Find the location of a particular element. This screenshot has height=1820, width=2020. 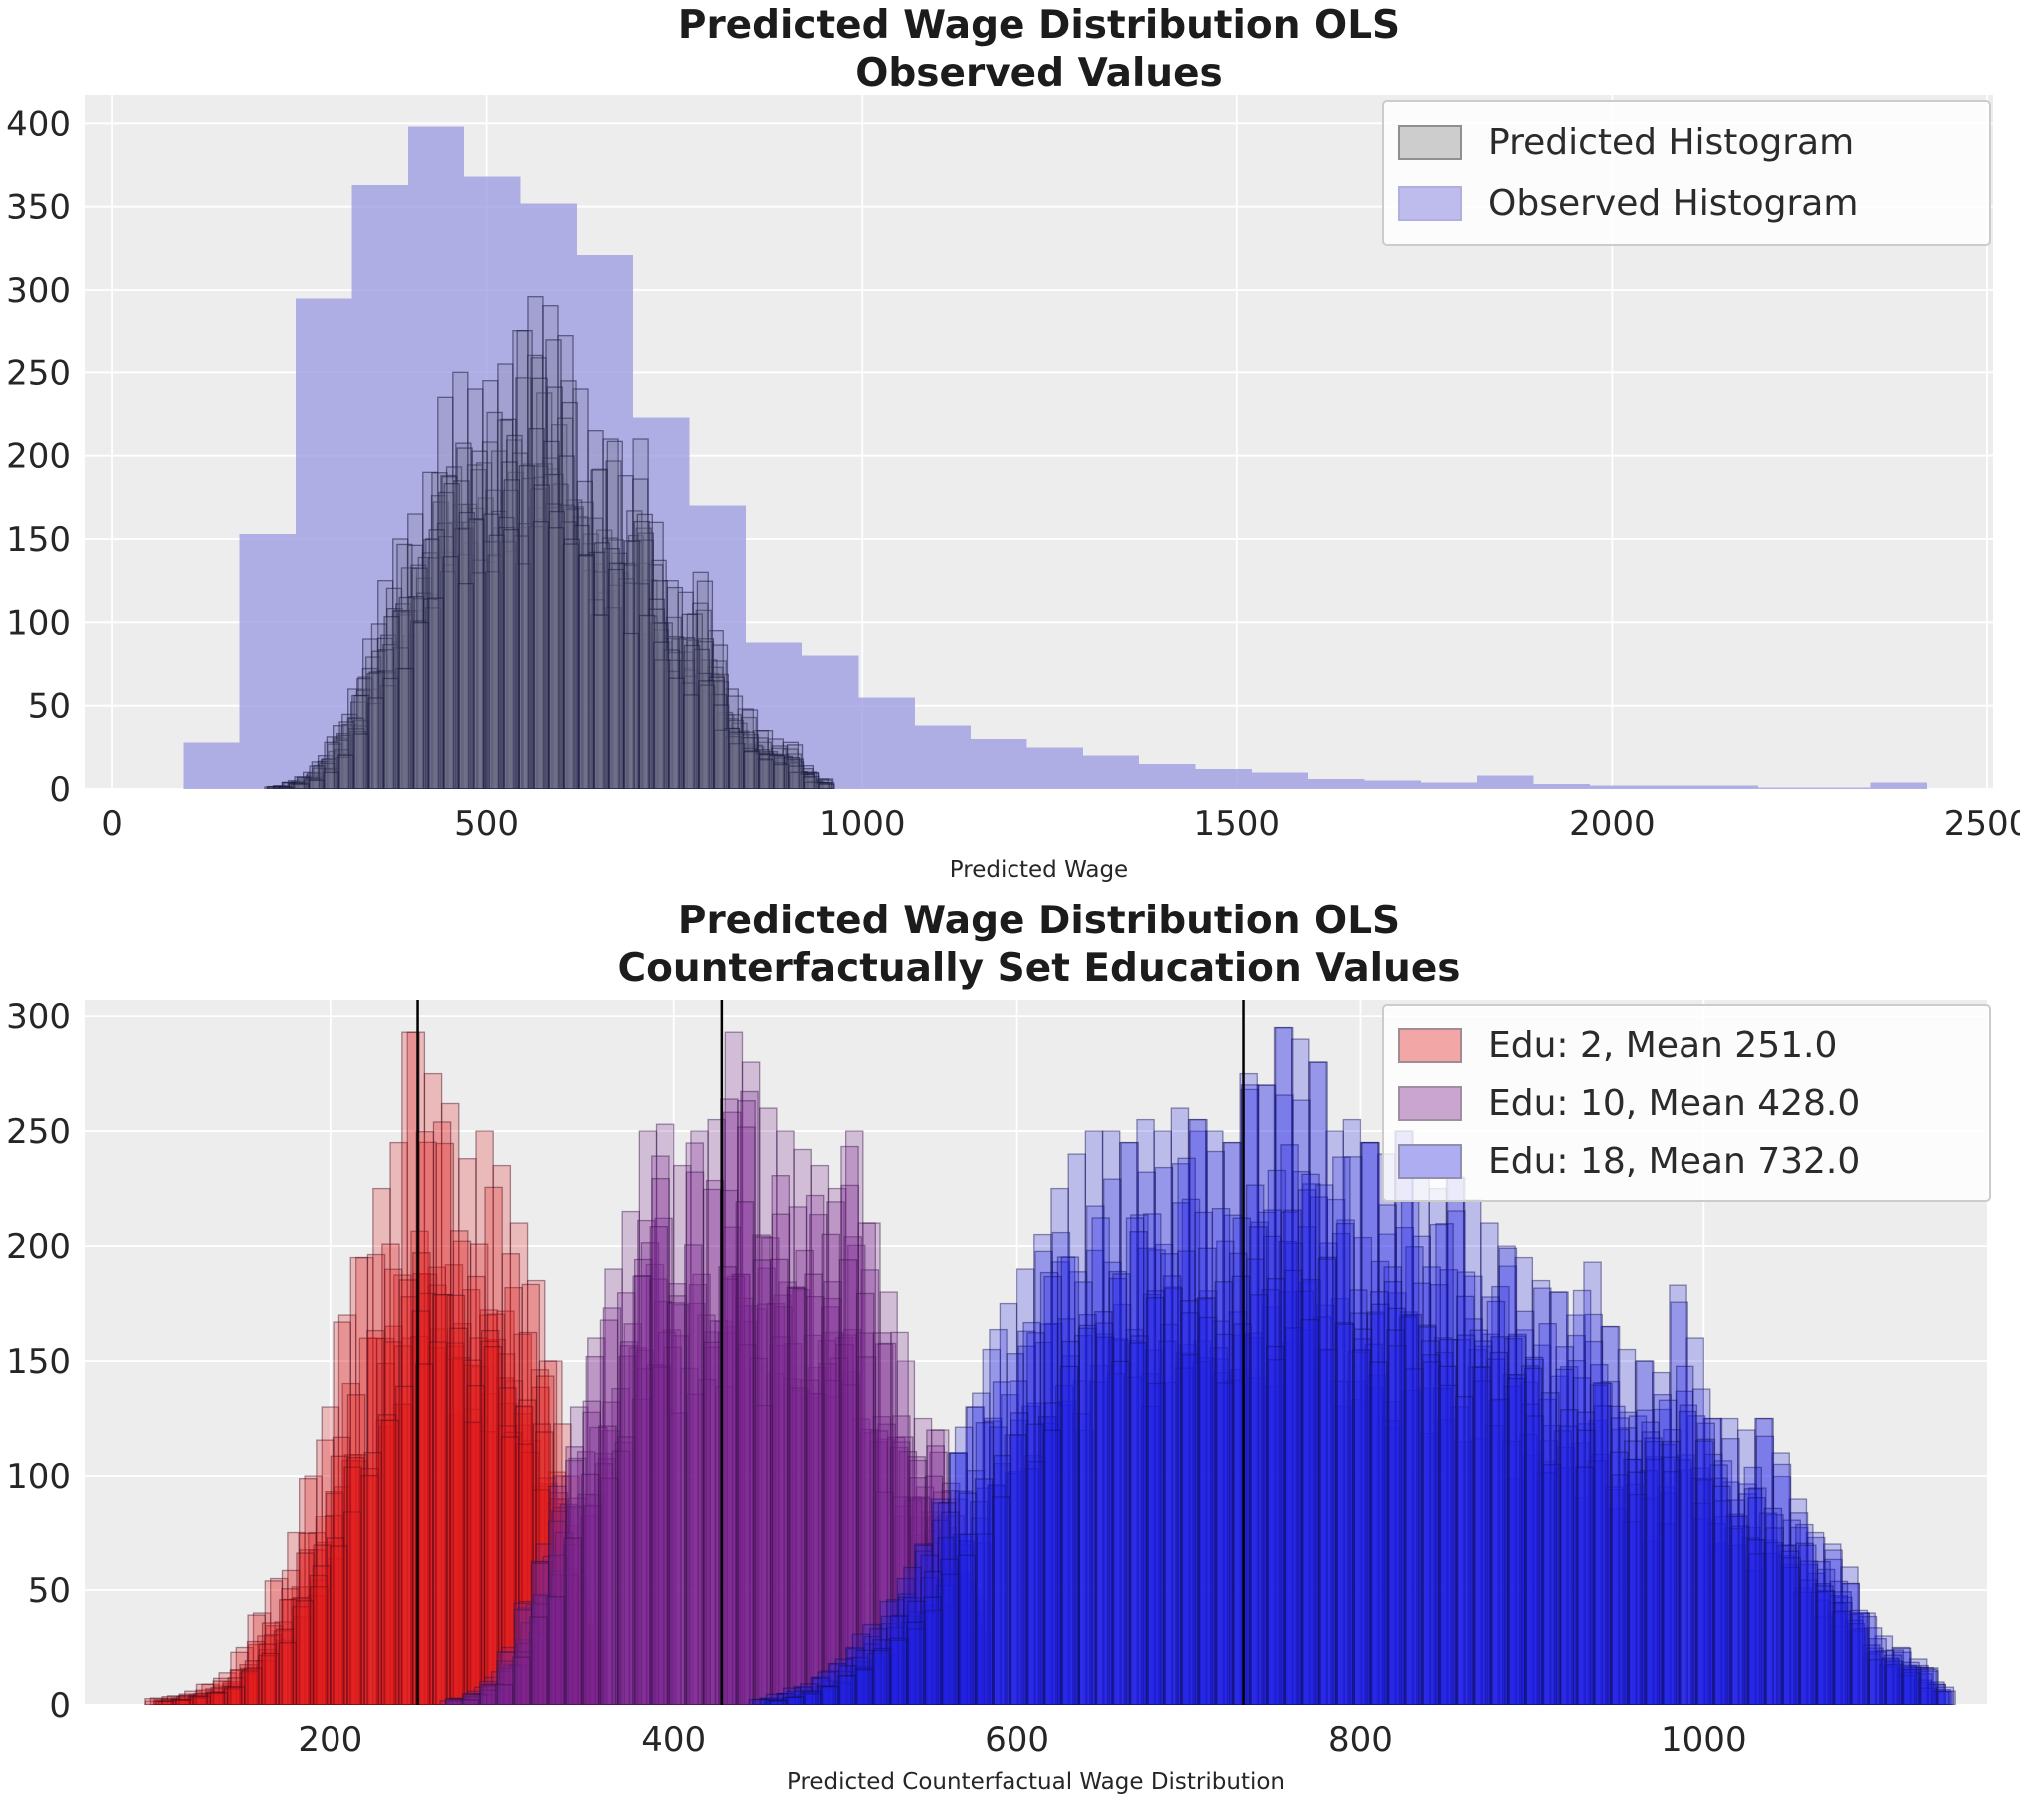

edu-2-swatch is located at coordinates (1430, 1045).